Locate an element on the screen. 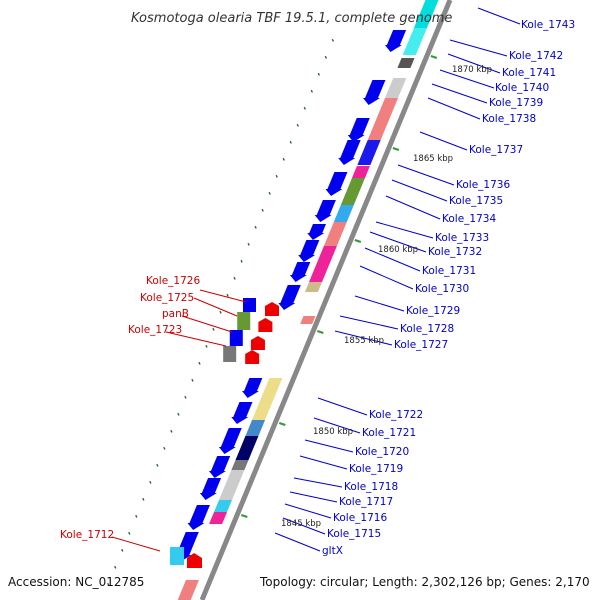  gene-1737-feature is located at coordinates (383, 119).